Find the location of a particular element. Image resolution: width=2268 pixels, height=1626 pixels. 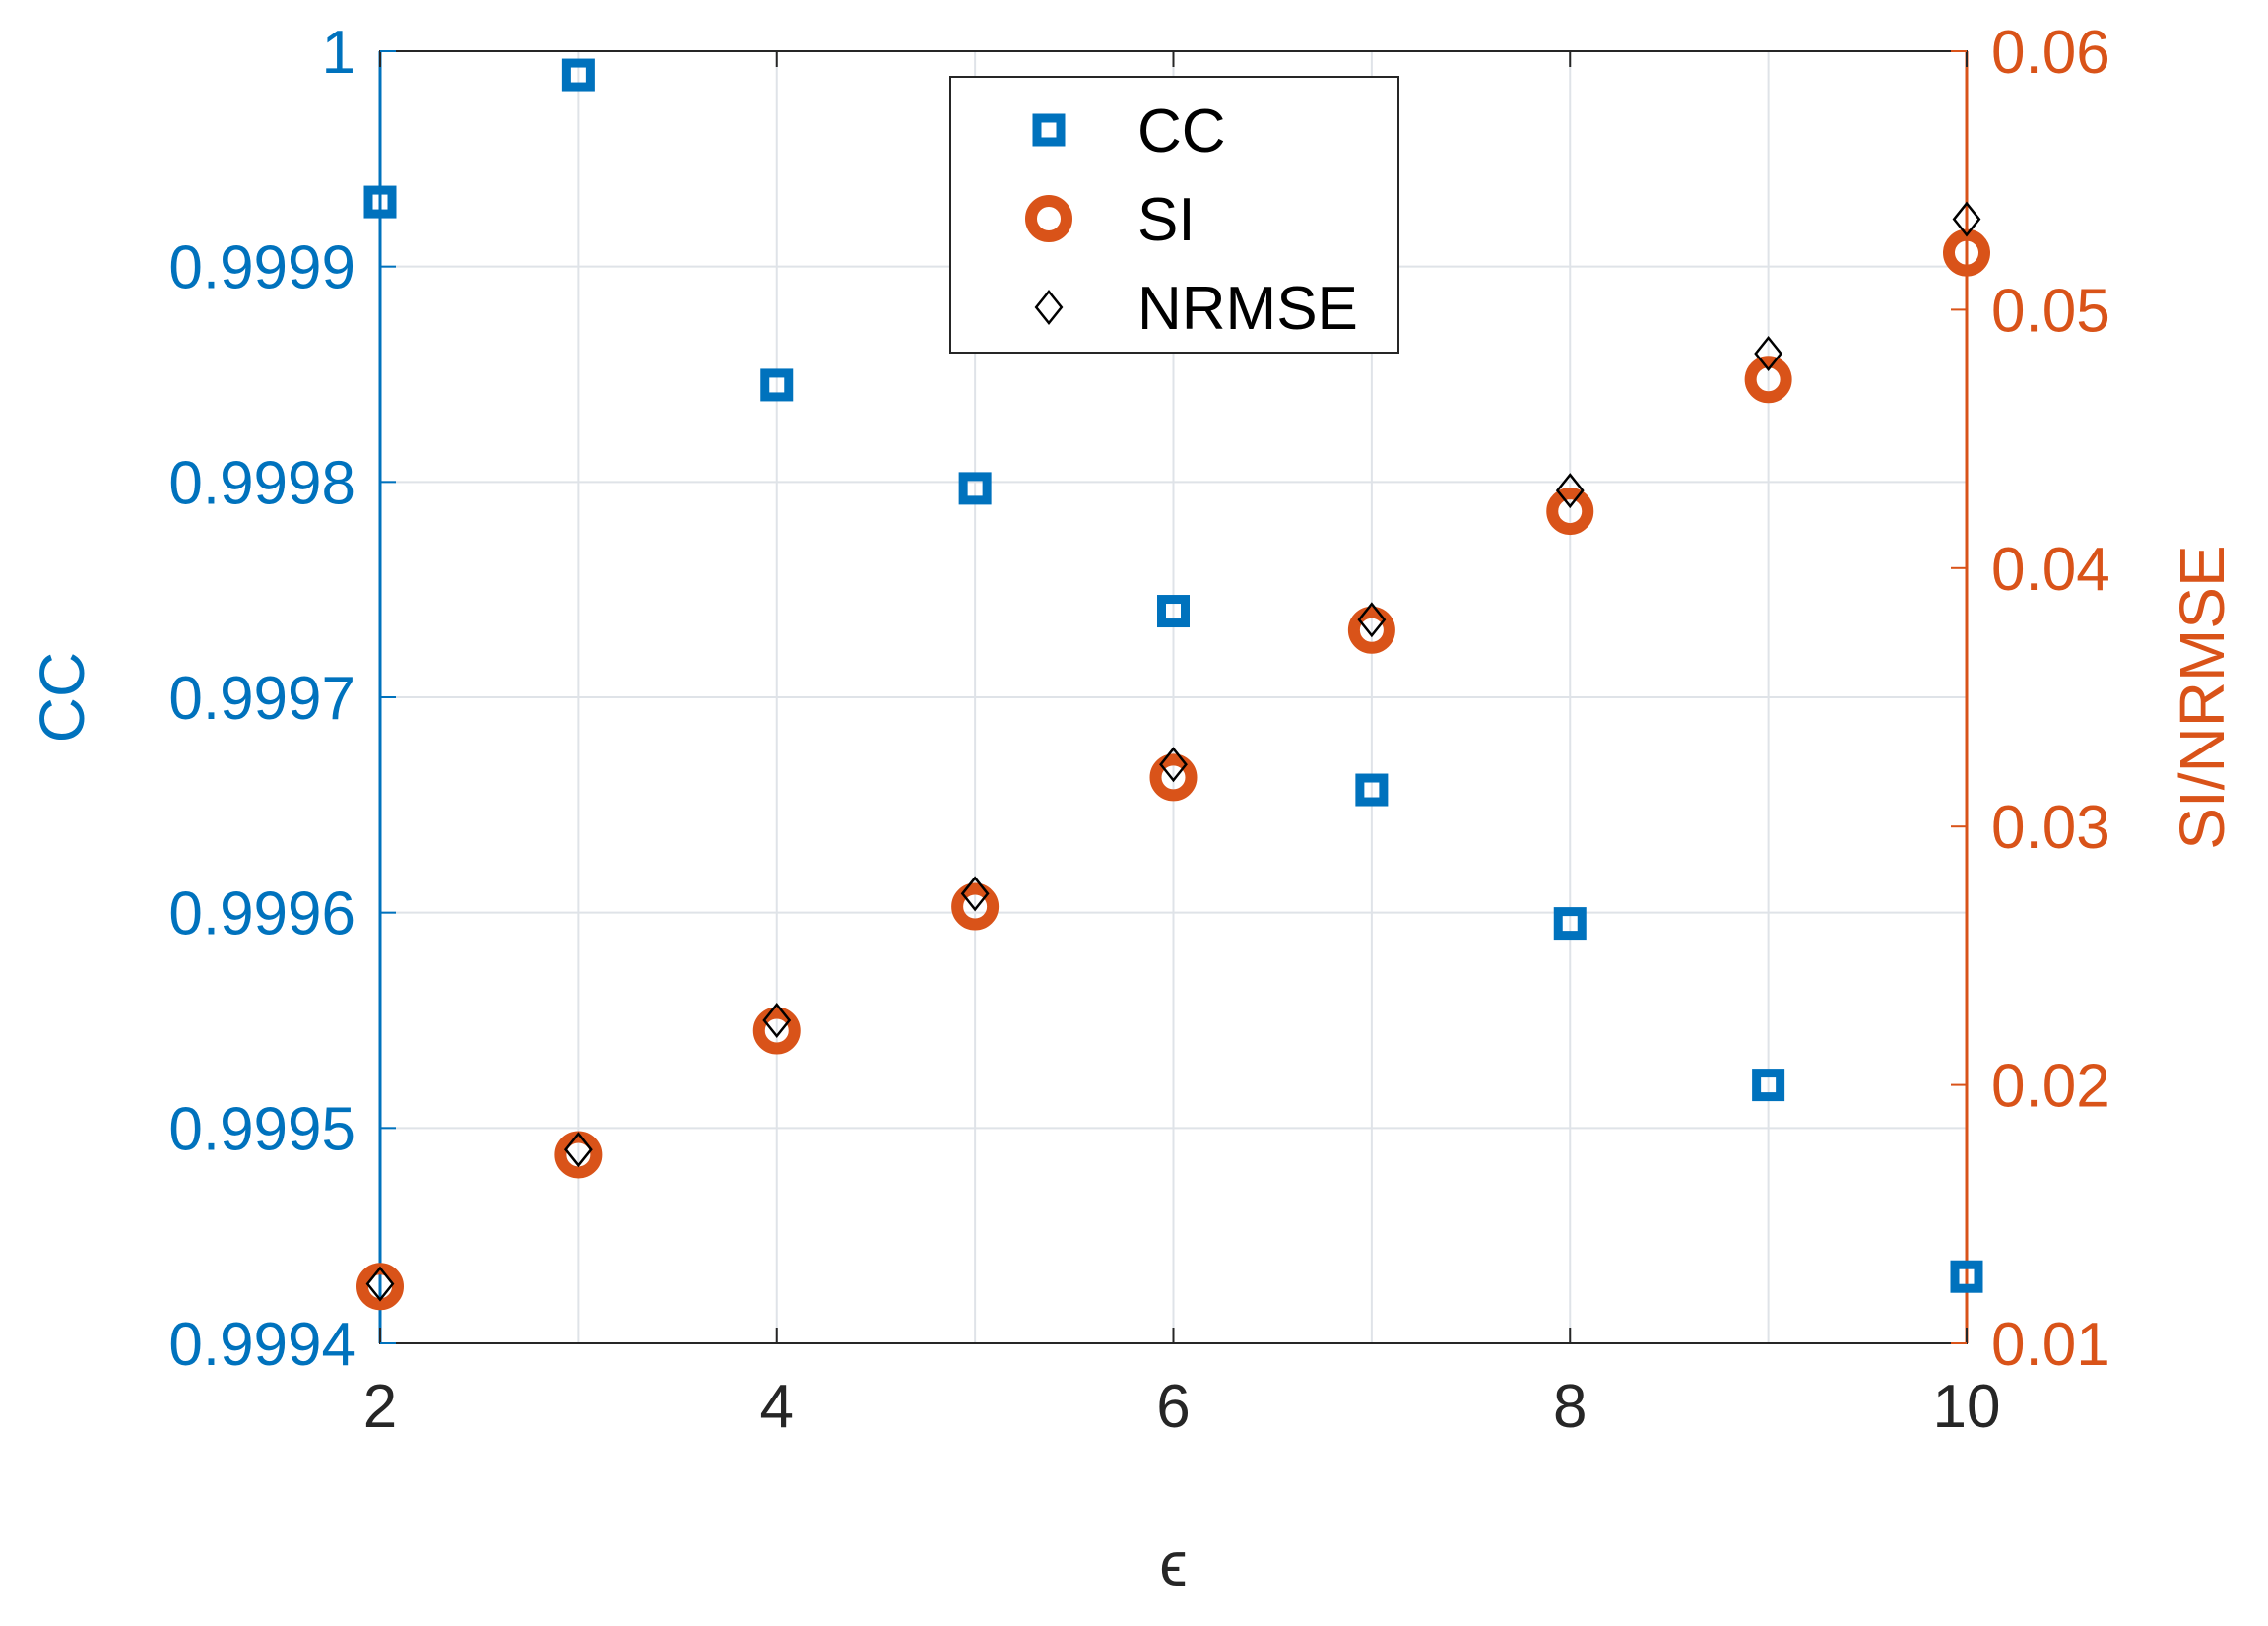

y-axis-label-left: CC is located at coordinates (62, 697).